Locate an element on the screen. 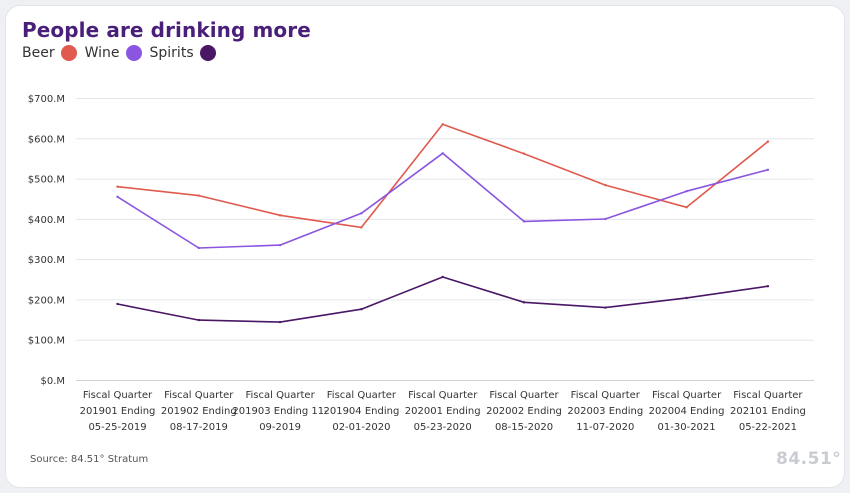 The height and width of the screenshot is (493, 850). legend-label-spirits: Spirits is located at coordinates (171, 53).